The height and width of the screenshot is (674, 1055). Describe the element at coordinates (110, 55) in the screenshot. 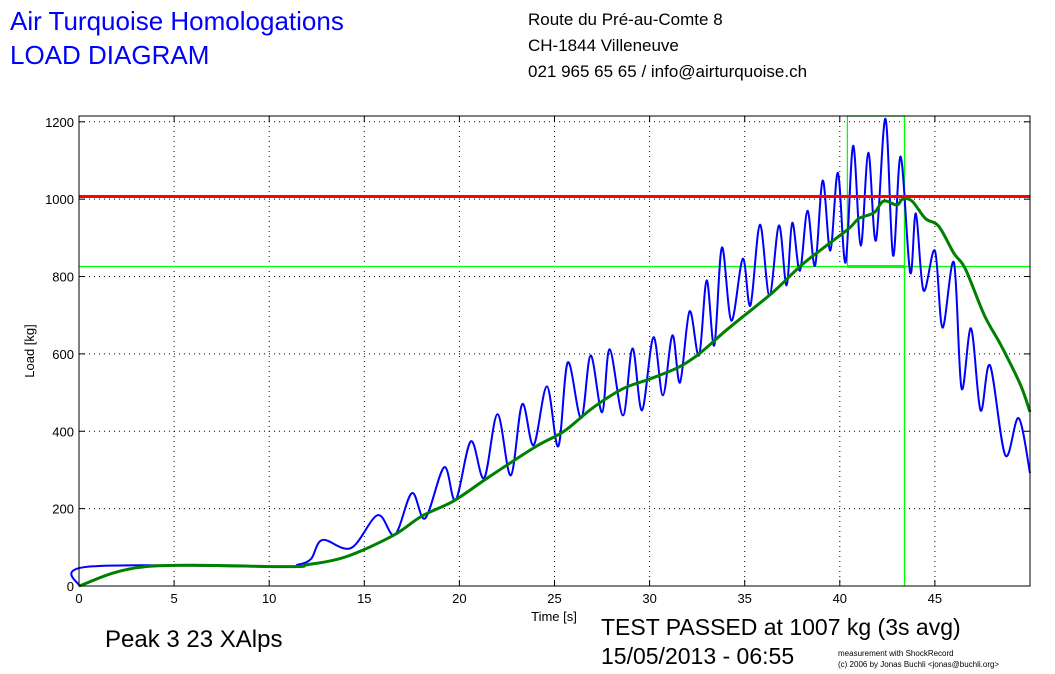

I see `diagram-title: LOAD DIAGRAM` at that location.